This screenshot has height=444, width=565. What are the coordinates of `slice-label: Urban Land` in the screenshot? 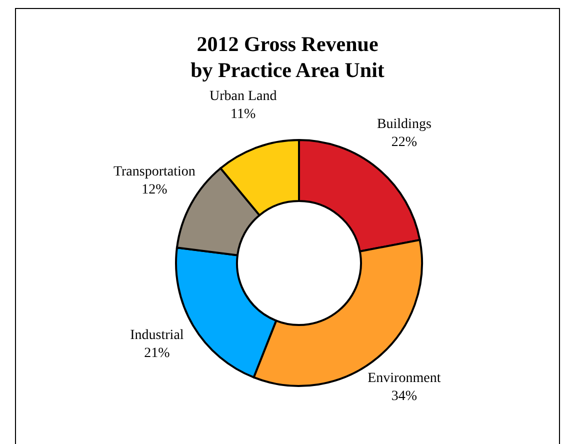 It's located at (243, 96).